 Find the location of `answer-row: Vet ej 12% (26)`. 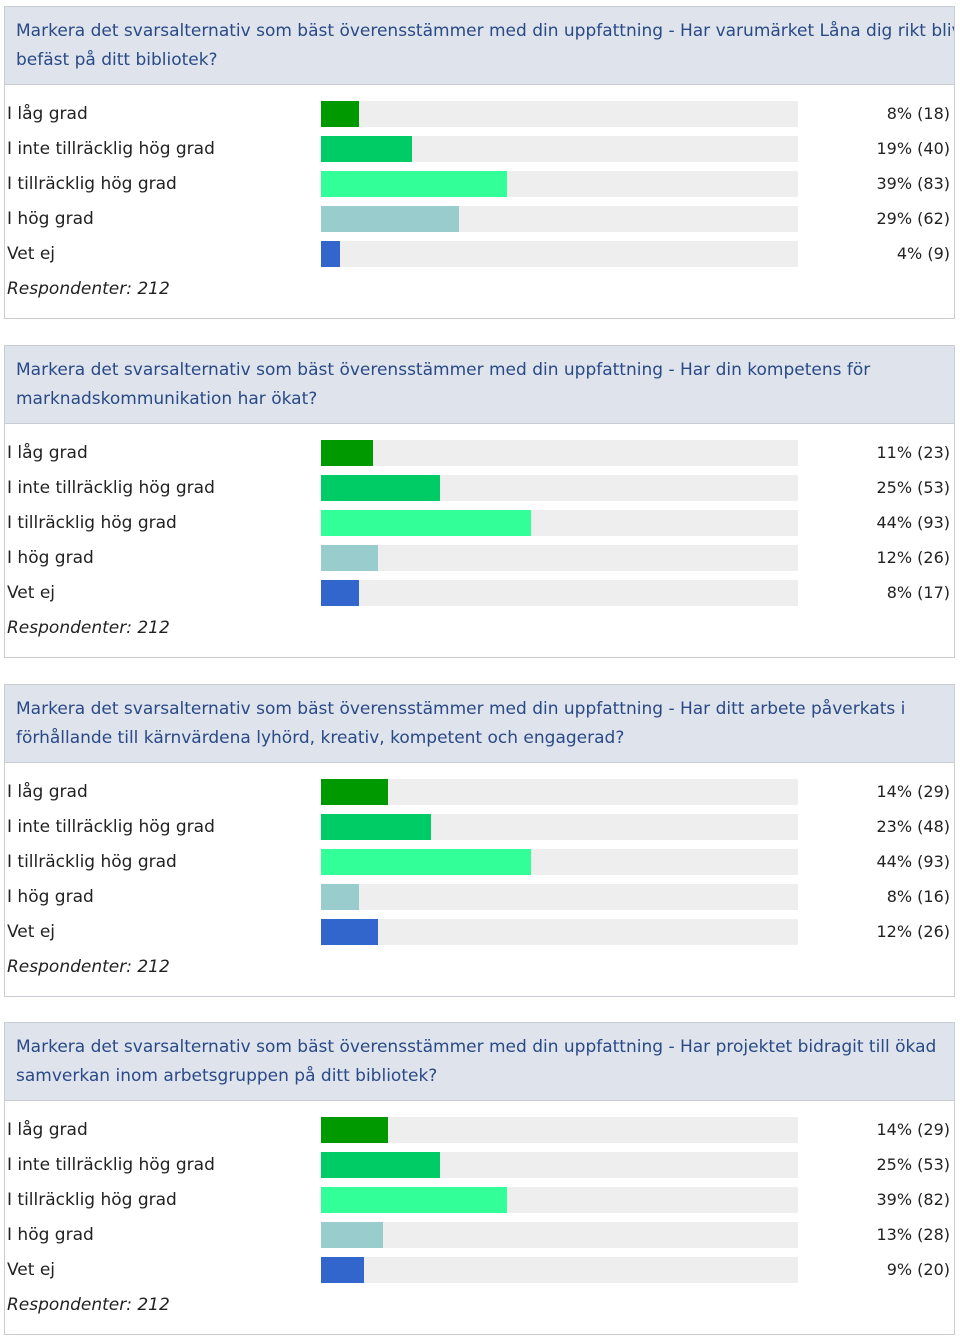

answer-row: Vet ej 12% (26) is located at coordinates (479, 932).